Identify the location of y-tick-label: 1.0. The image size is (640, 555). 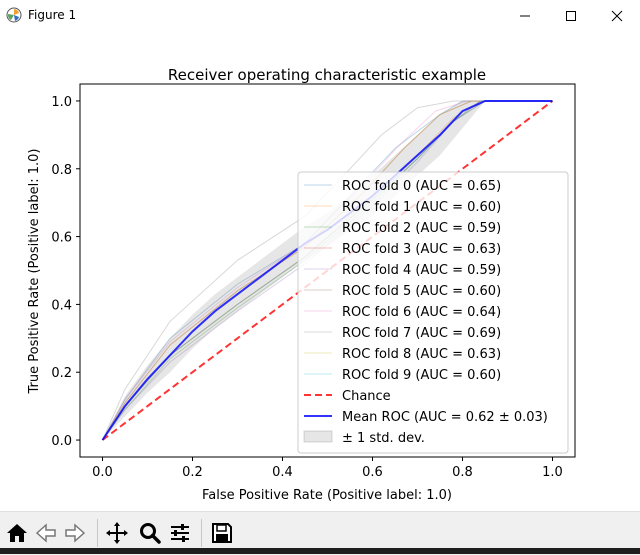
(61, 102).